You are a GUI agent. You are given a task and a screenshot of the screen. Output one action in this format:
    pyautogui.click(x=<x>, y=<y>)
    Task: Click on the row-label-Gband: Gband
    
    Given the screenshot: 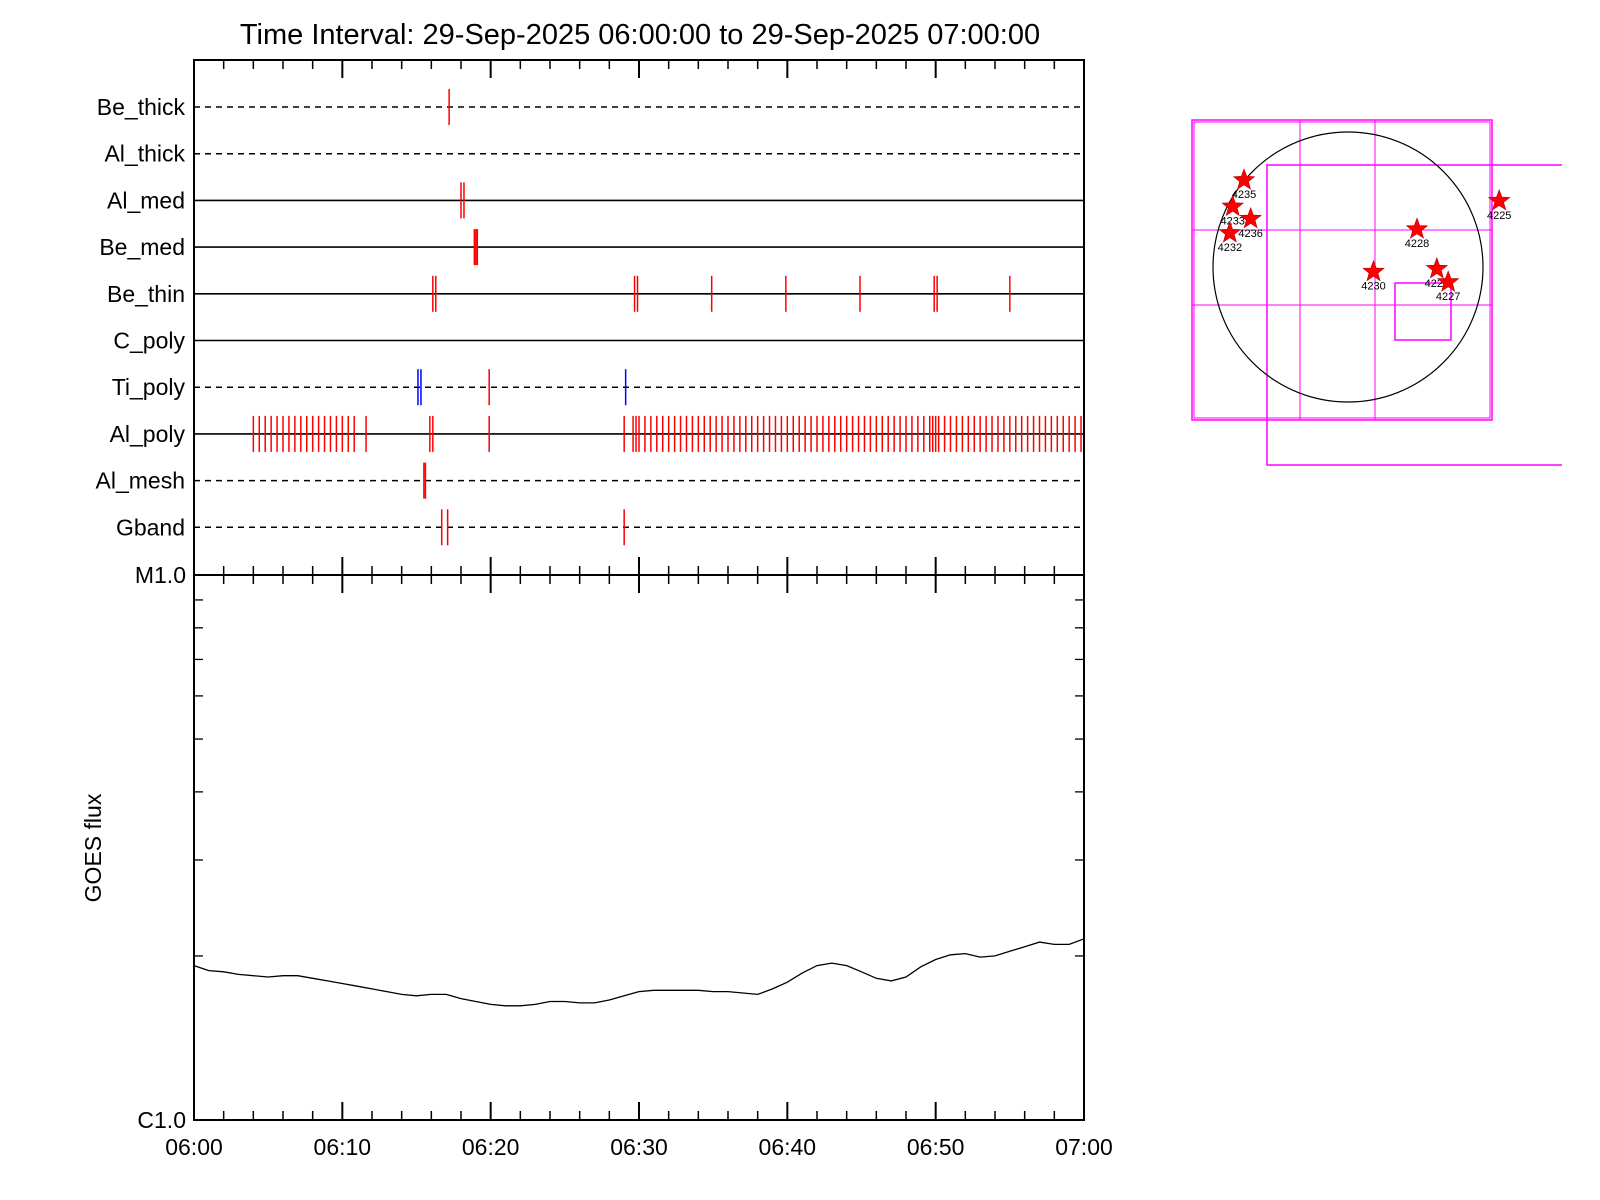 What is the action you would take?
    pyautogui.click(x=150, y=527)
    